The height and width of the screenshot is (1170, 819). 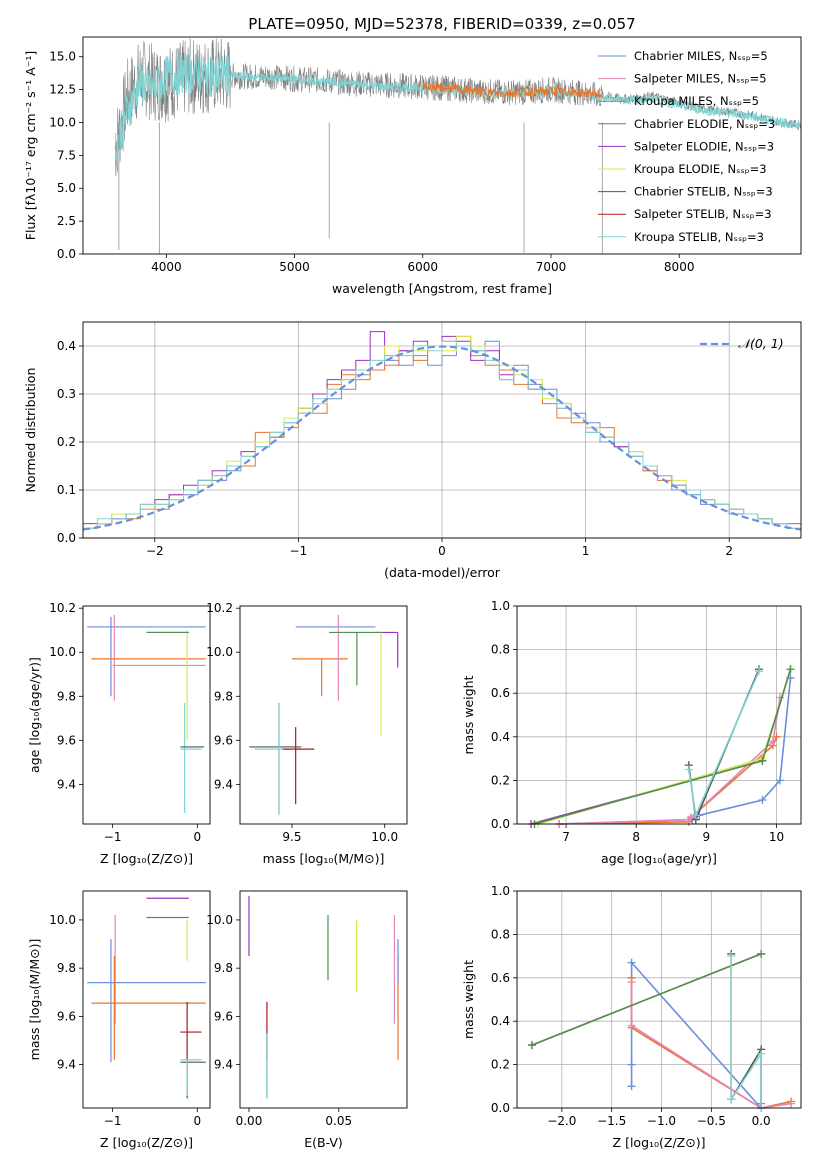 What do you see at coordinates (701, 56) in the screenshot?
I see `panel1-legend-label: Chabrier MILES, Nₛₛₚ=5` at bounding box center [701, 56].